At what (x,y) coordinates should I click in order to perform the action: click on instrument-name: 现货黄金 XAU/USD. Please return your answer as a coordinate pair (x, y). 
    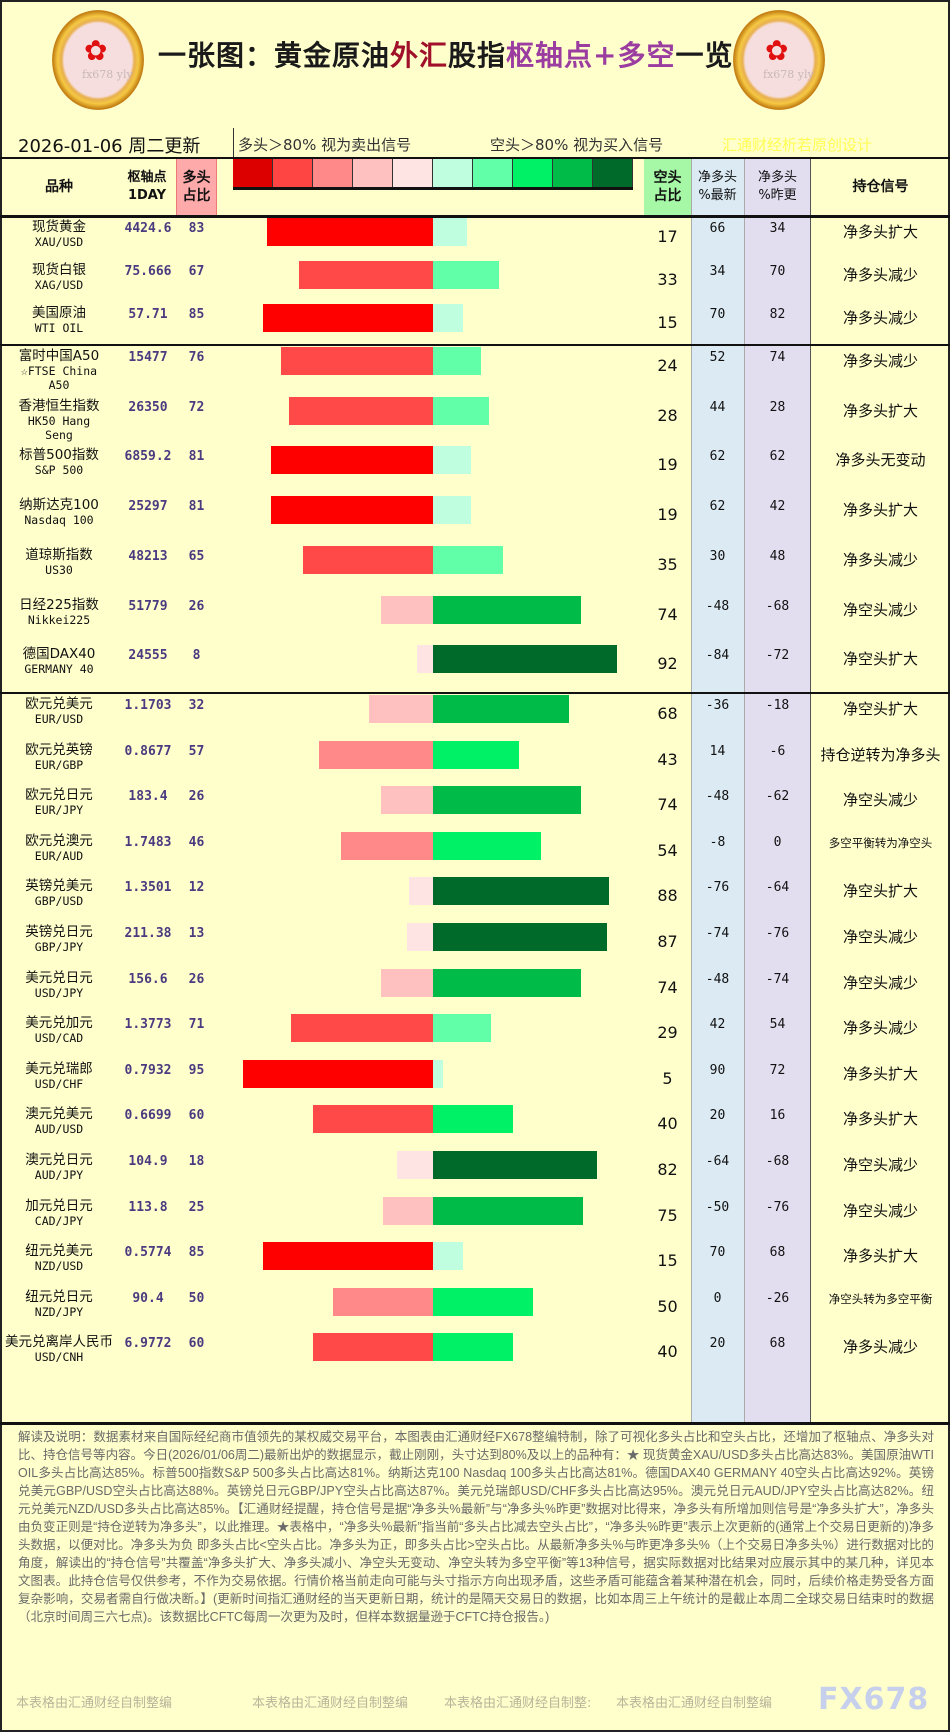
    Looking at the image, I should click on (59, 234).